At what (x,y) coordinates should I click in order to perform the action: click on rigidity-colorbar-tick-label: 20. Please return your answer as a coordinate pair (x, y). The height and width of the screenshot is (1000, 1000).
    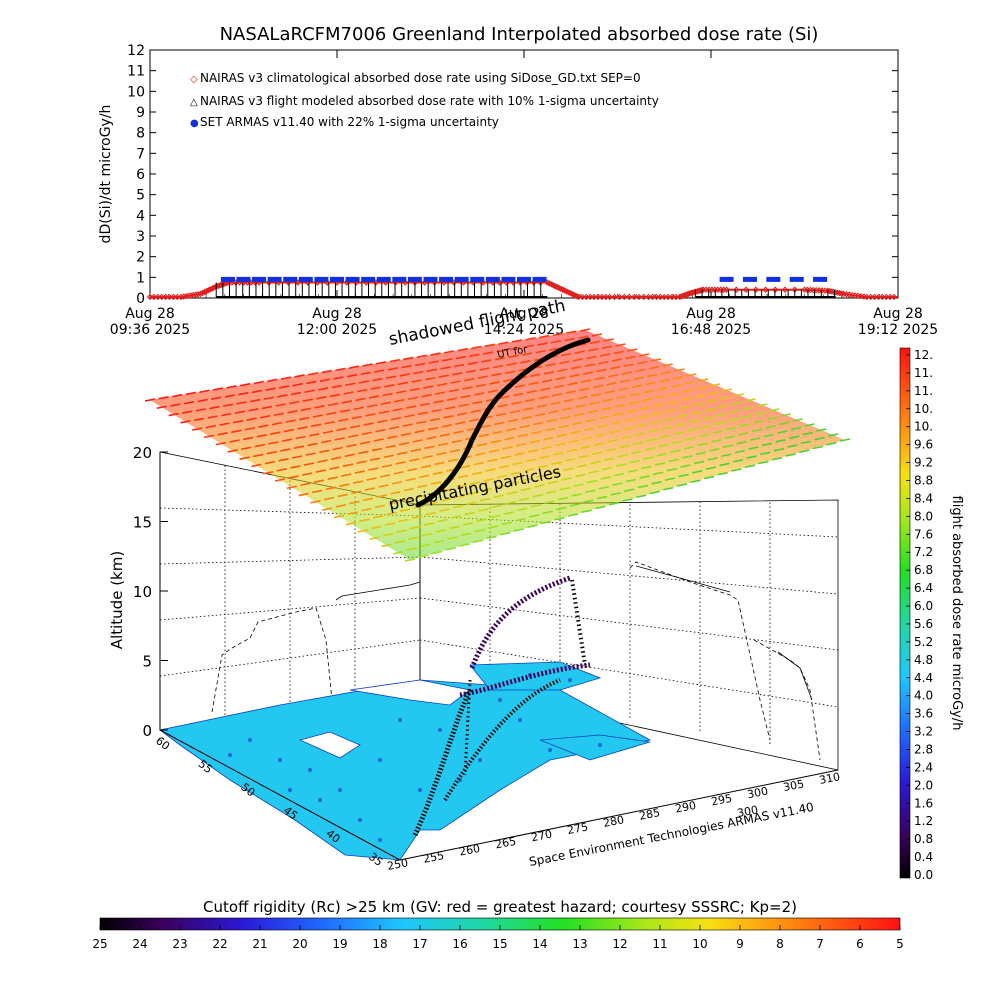
    Looking at the image, I should click on (299, 944).